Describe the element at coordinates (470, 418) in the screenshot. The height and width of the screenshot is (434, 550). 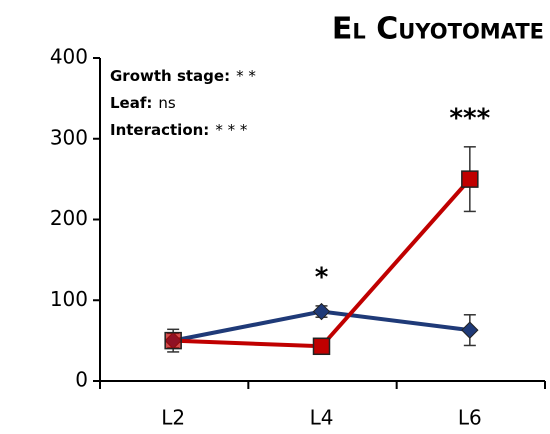
I see `x-tick-label: L6` at that location.